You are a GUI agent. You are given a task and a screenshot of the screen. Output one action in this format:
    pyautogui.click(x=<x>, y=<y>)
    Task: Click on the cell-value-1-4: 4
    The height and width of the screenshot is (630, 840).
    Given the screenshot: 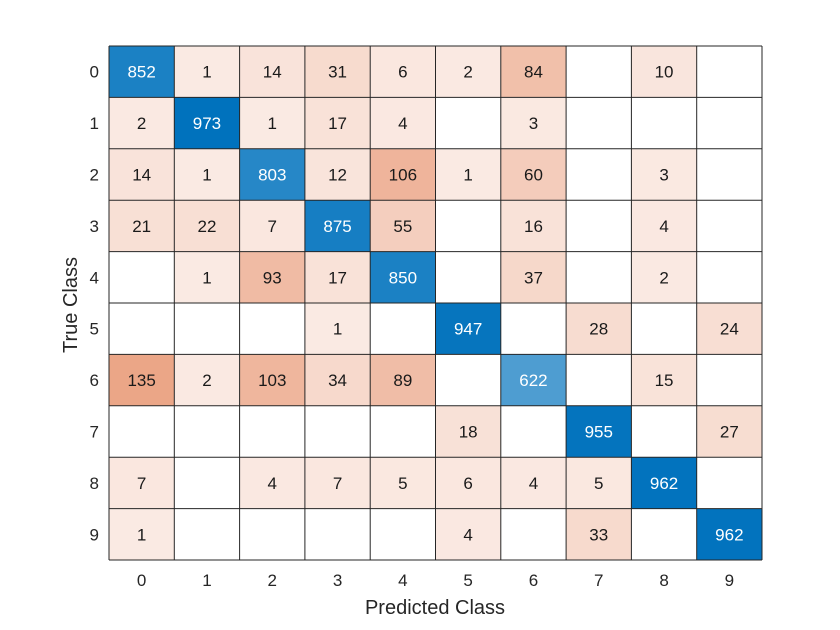 What is the action you would take?
    pyautogui.click(x=402, y=123)
    